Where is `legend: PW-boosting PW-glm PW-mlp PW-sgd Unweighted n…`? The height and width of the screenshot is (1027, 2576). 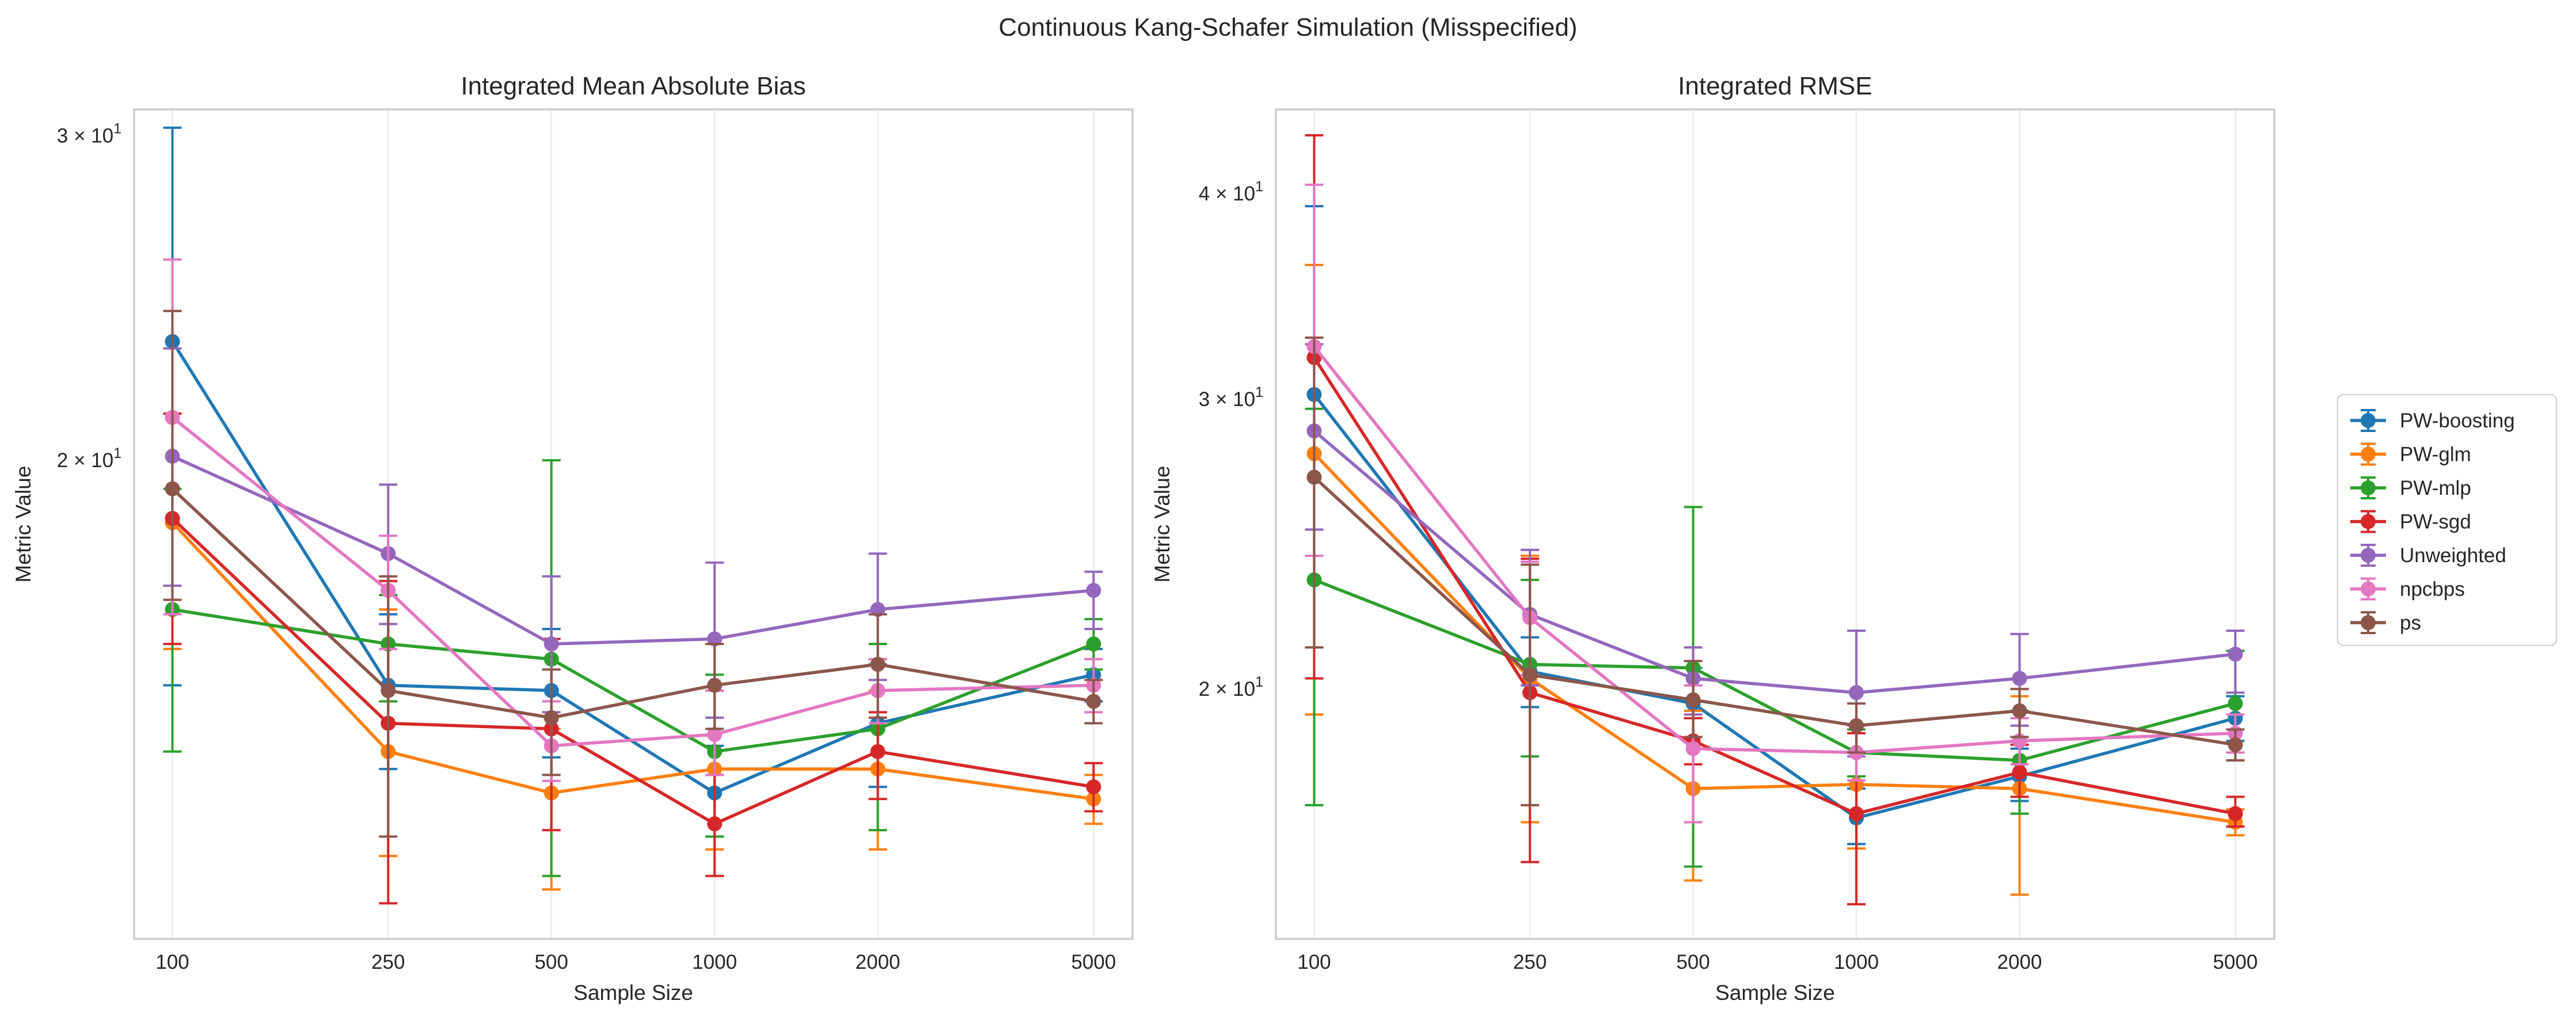
legend: PW-boosting PW-glm PW-mlp PW-sgd Unweighted n… is located at coordinates (2447, 519).